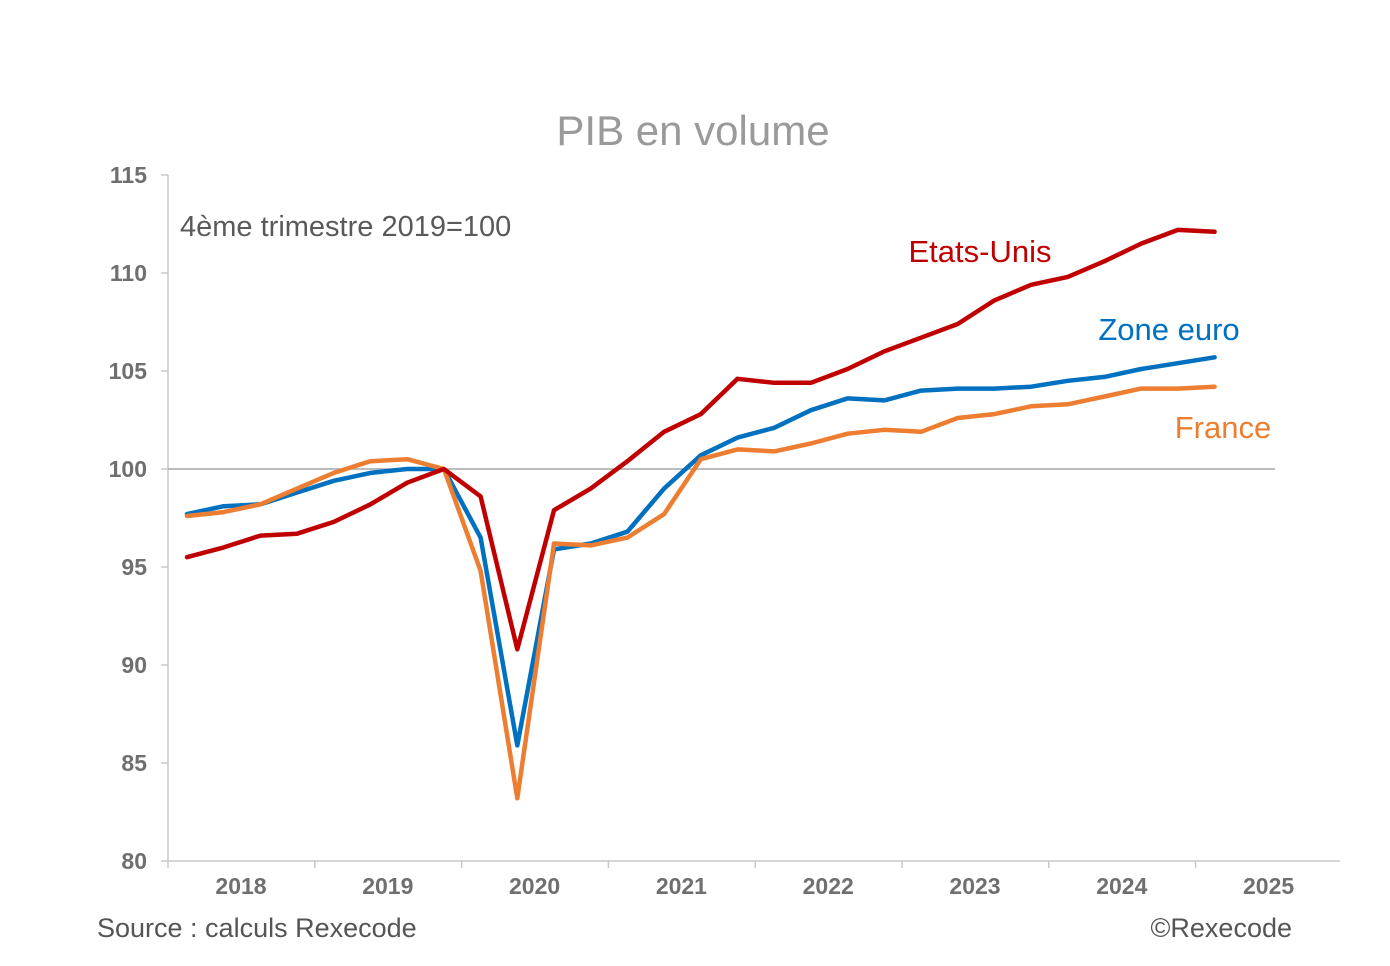 The height and width of the screenshot is (966, 1390). I want to click on x-tick-label: 2023, so click(974, 886).